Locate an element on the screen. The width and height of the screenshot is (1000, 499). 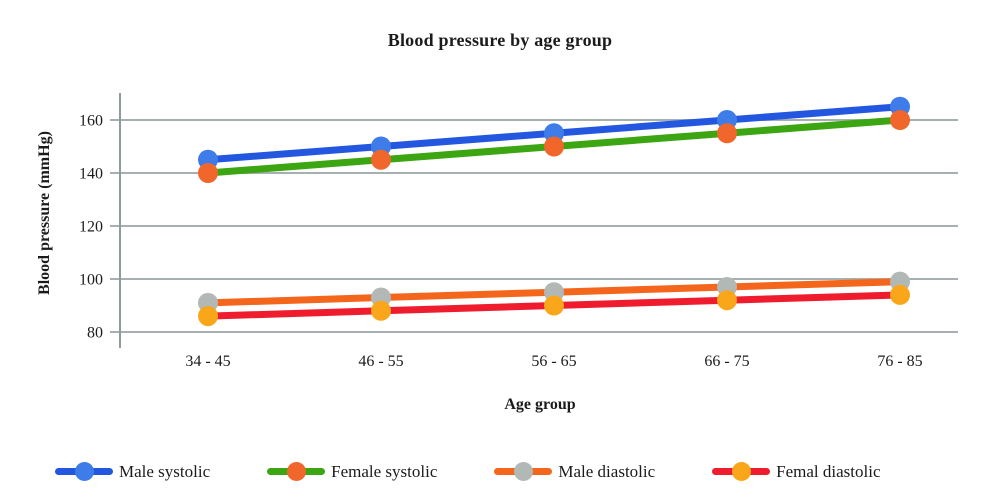
x-tick-label: 76 - 85 is located at coordinates (899, 361).